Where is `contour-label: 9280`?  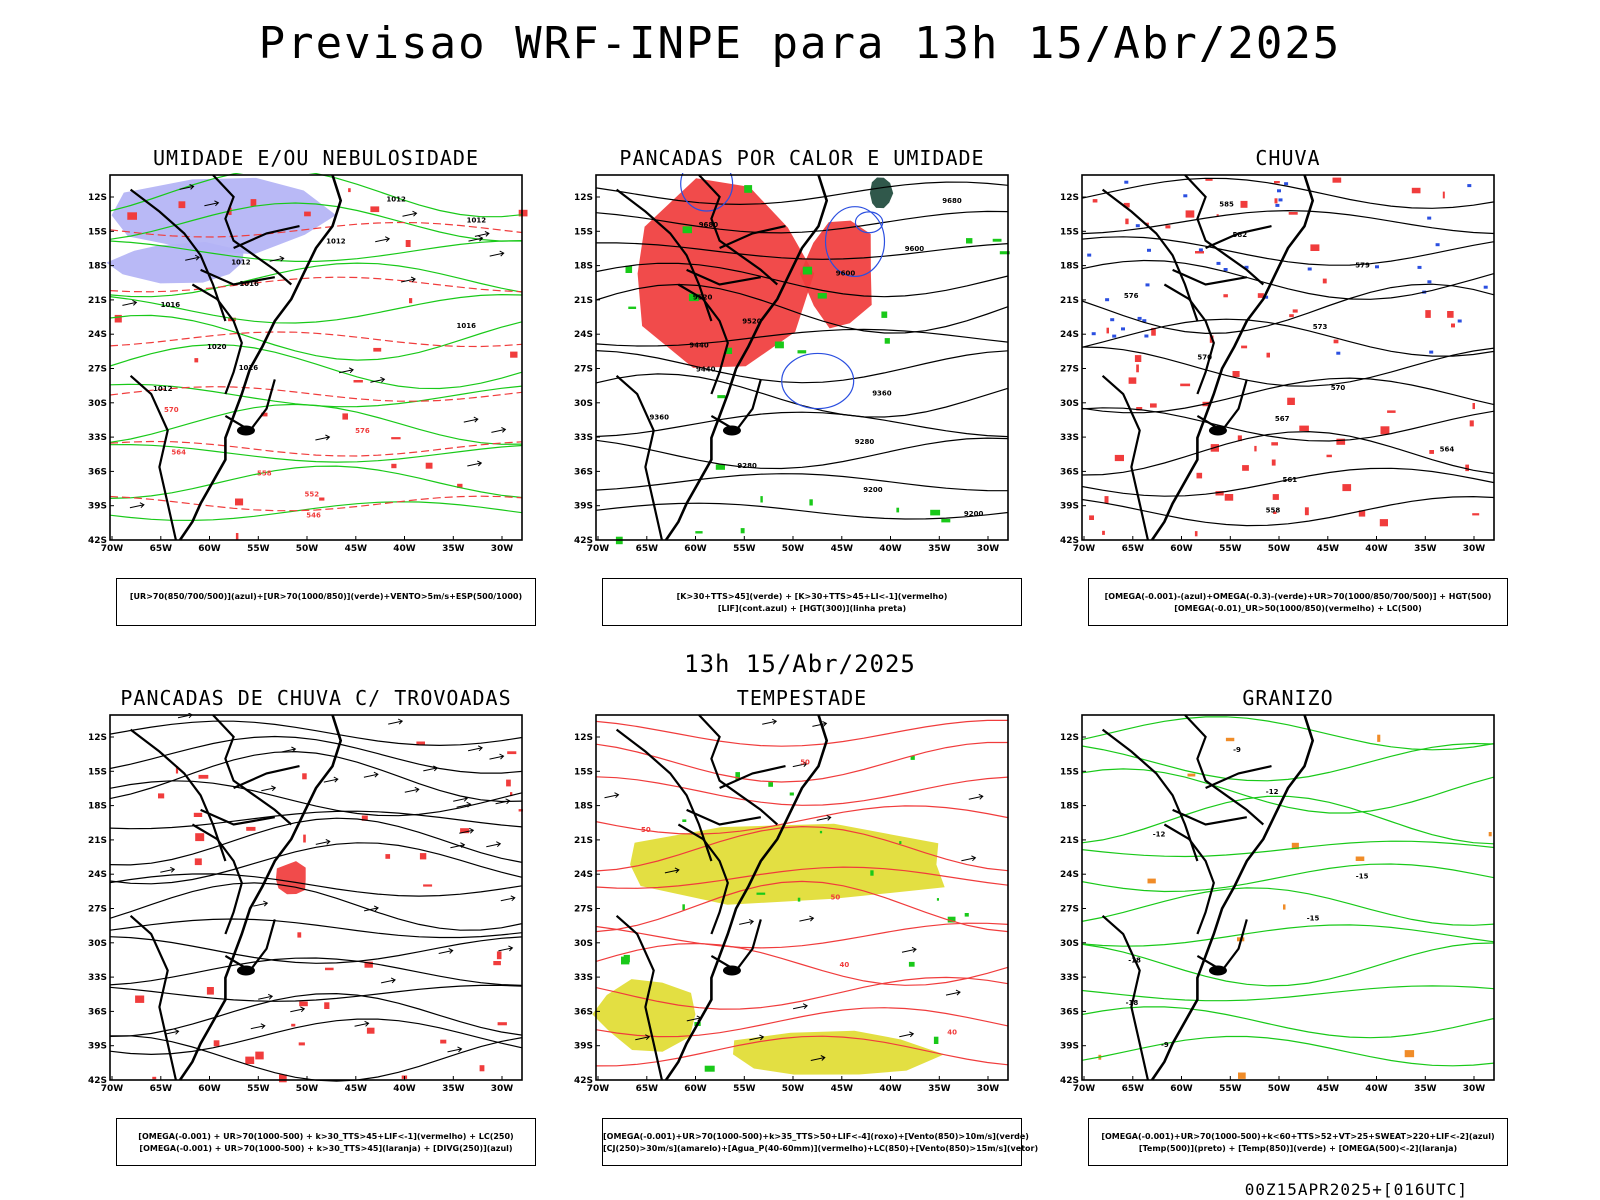
contour-label: 9280 is located at coordinates (865, 442).